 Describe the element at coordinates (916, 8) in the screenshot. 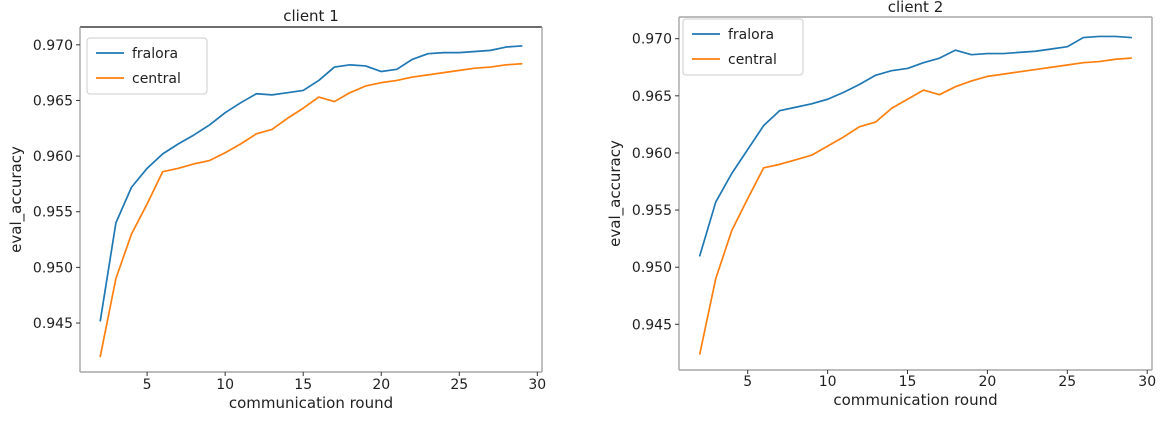

I see `chart-title: client 2` at that location.